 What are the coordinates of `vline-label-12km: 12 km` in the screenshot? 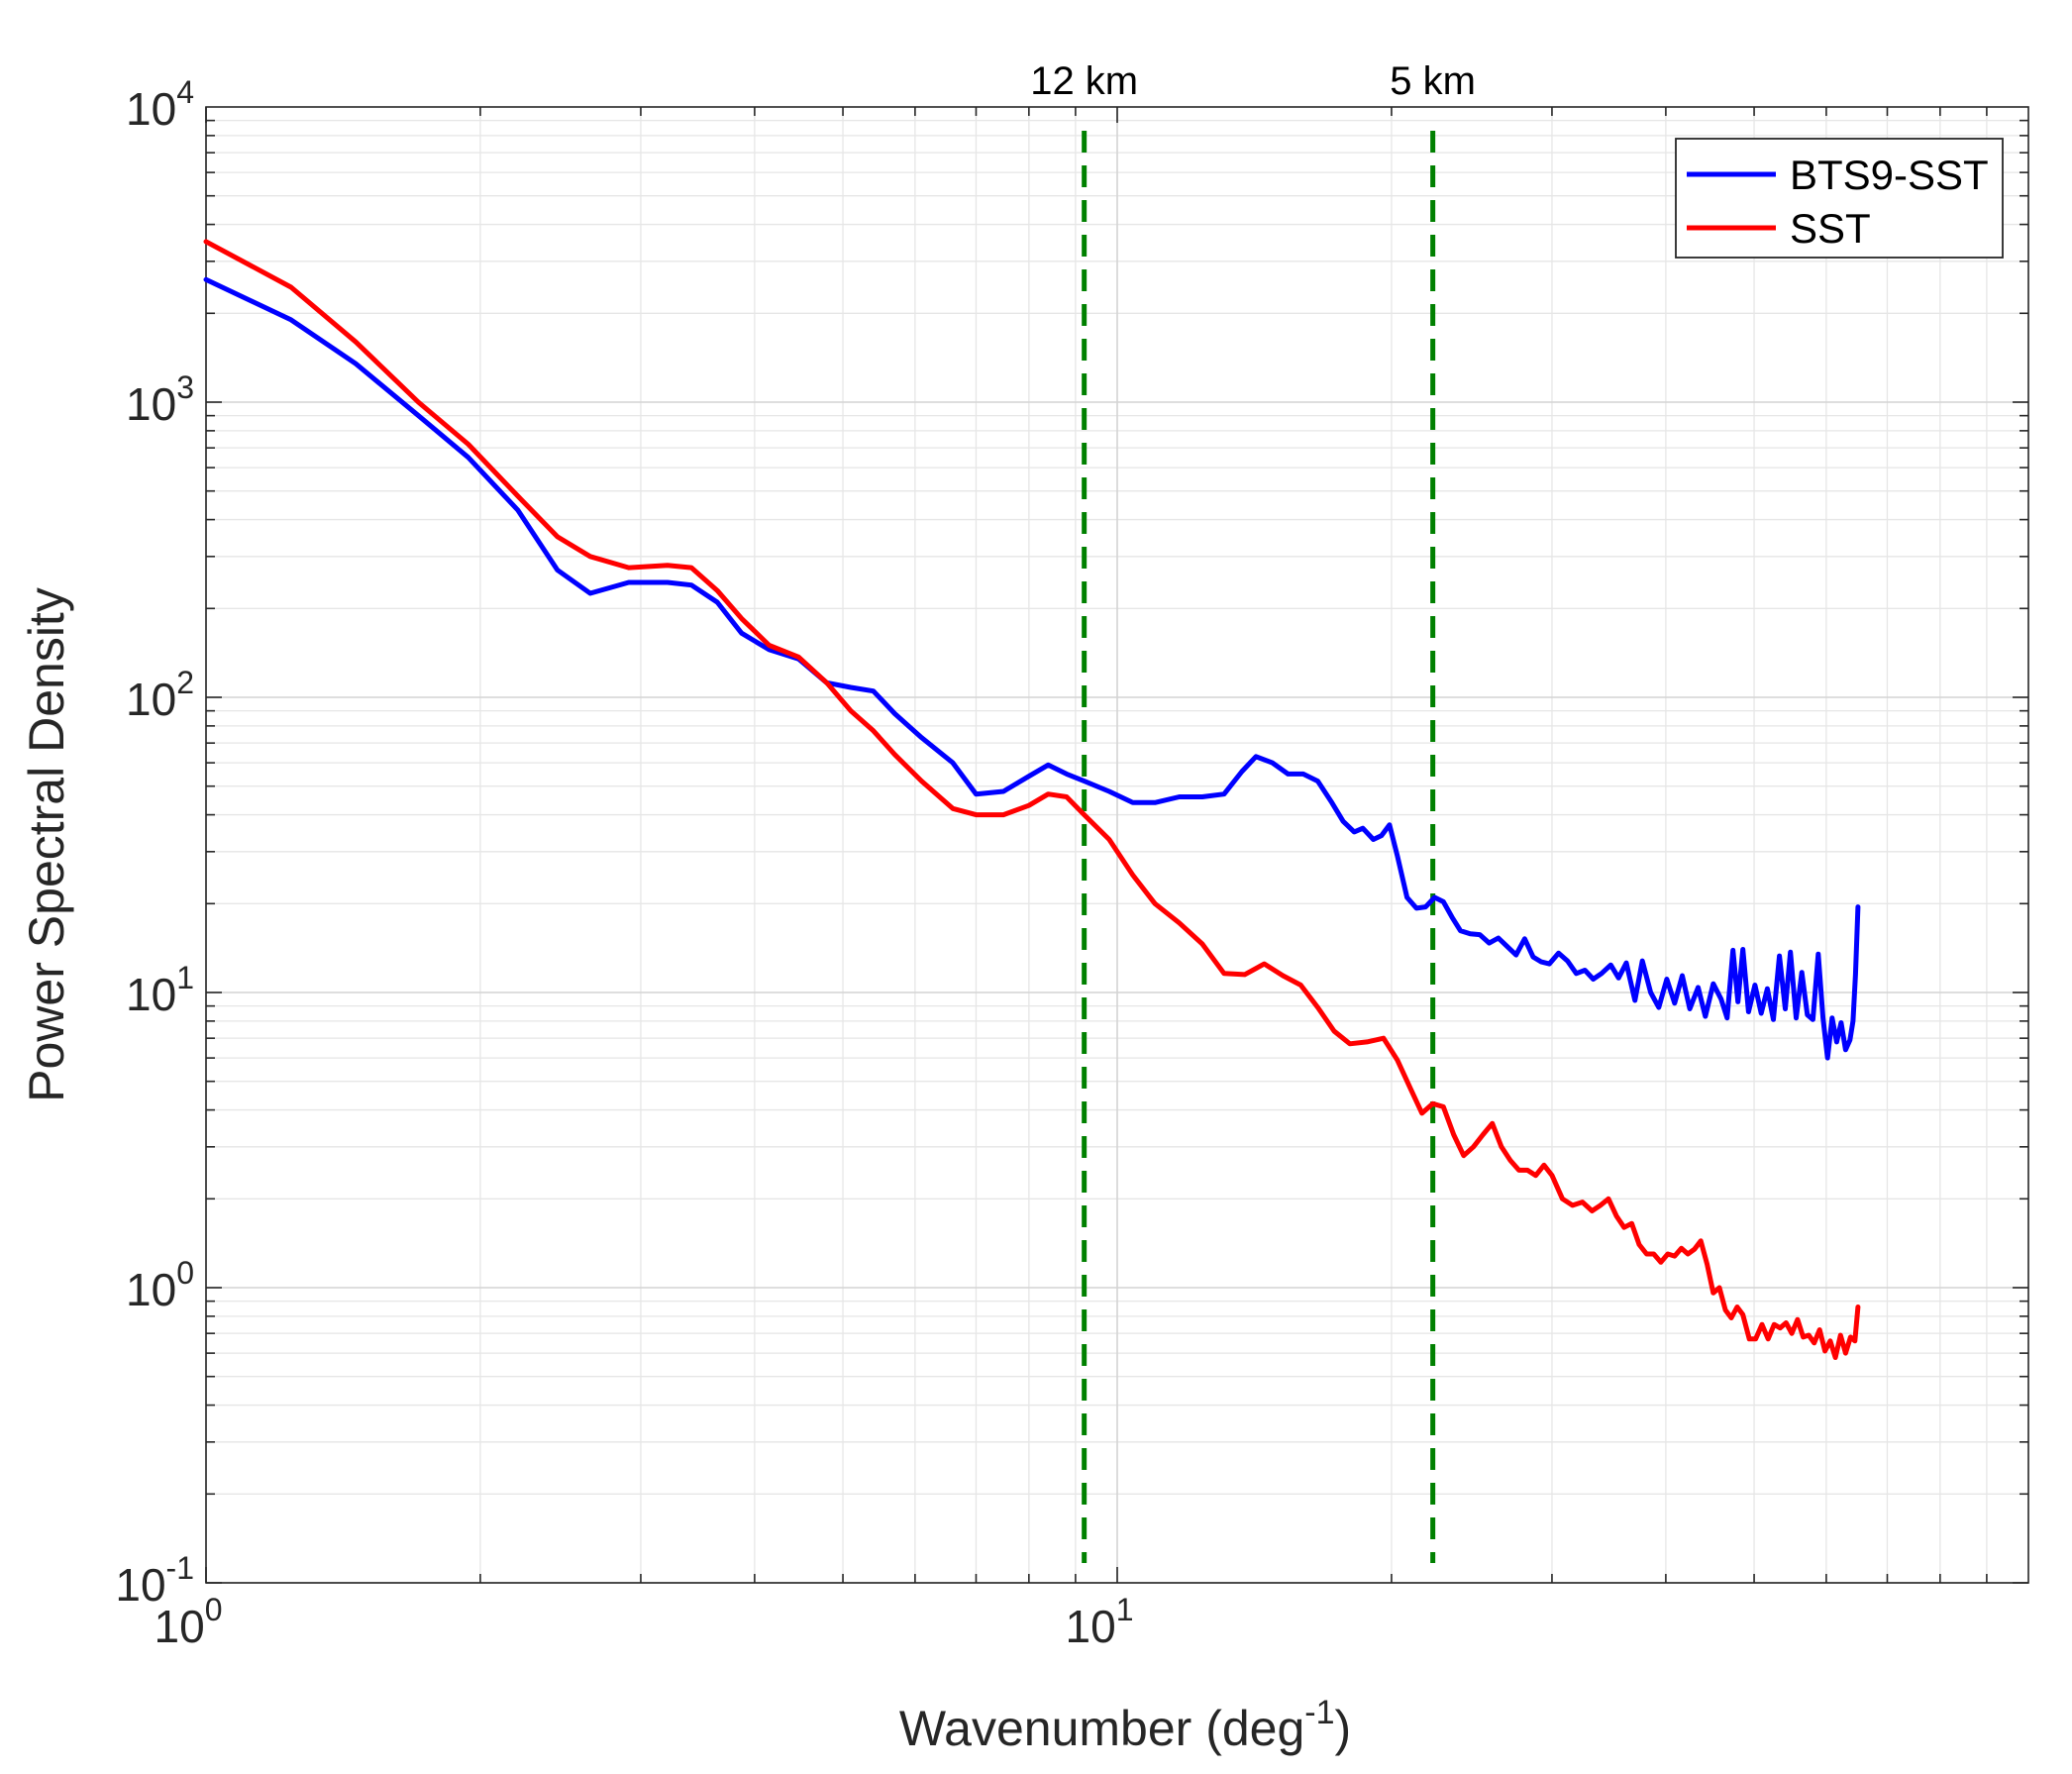 It's located at (1084, 81).